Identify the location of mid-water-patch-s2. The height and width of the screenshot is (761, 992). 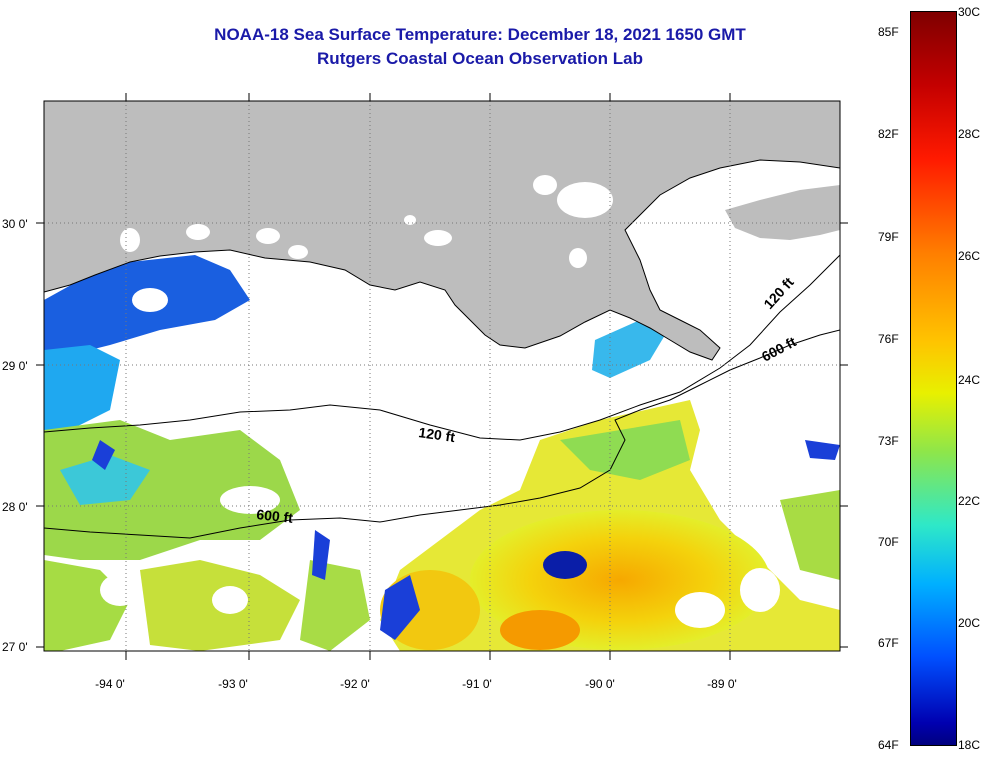
(335, 605).